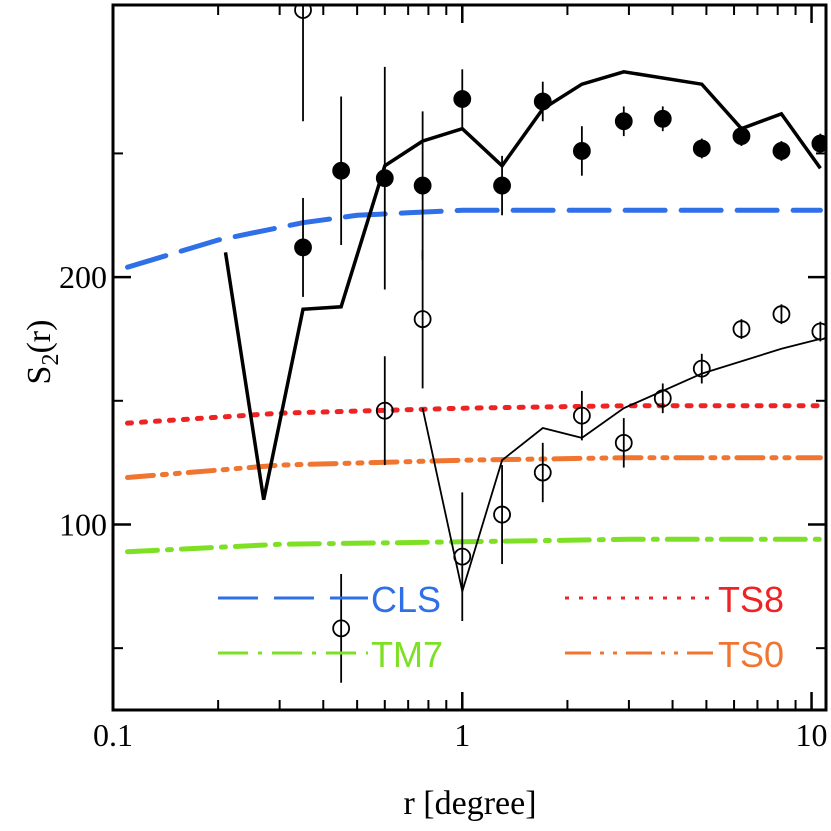  What do you see at coordinates (474, 414) in the screenshot?
I see `series-ts8-line` at bounding box center [474, 414].